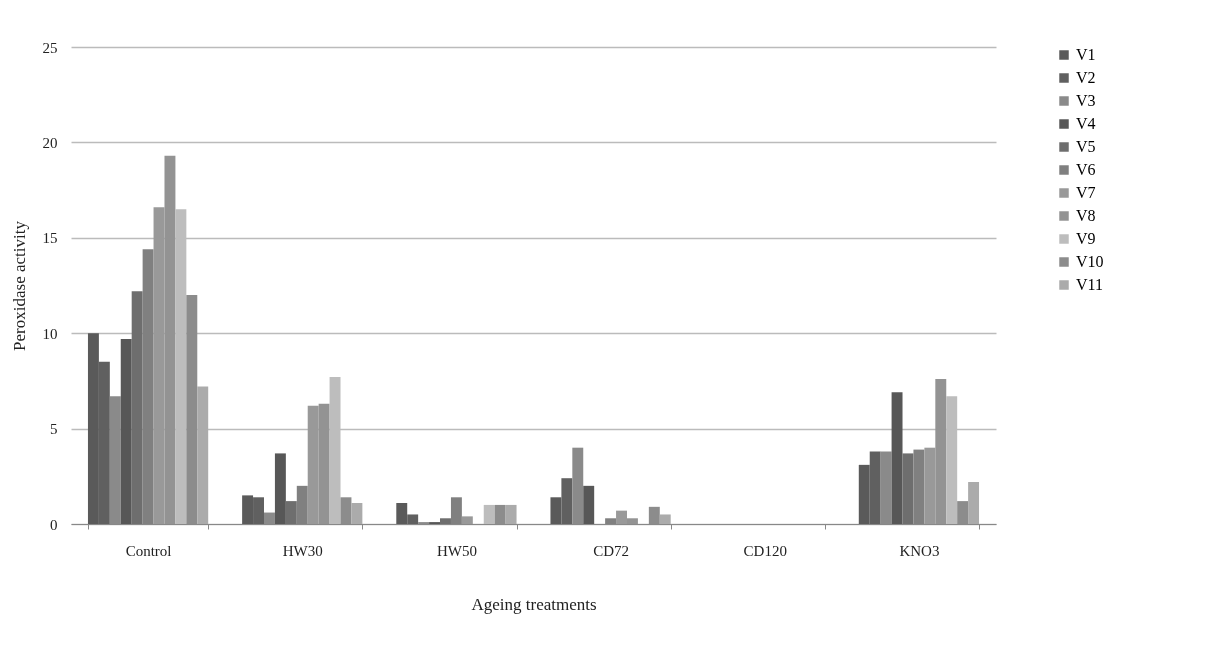 This screenshot has height=647, width=1227. Describe the element at coordinates (148, 550) in the screenshot. I see `x-tick-label: Control` at that location.